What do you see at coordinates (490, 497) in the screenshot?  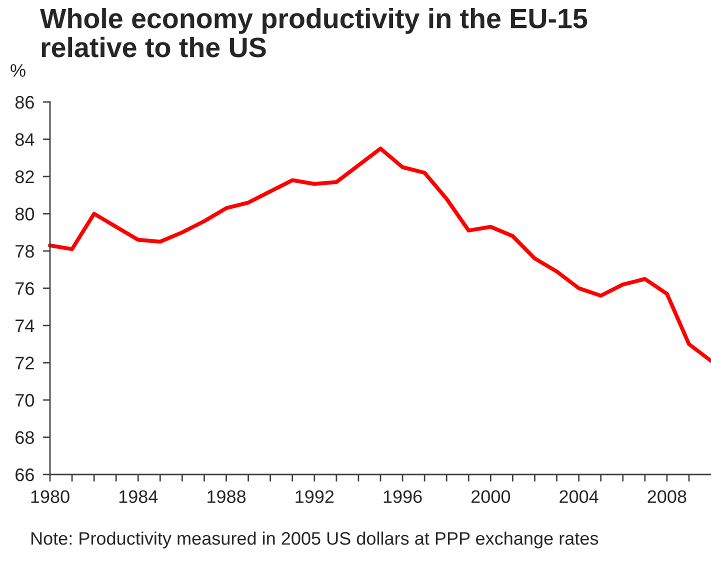 I see `x-tick-label: 2000` at bounding box center [490, 497].